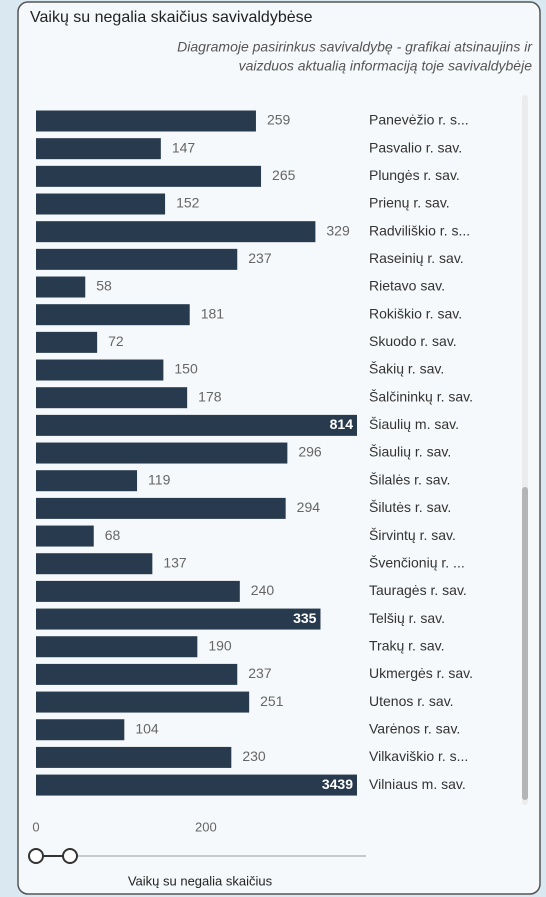 The height and width of the screenshot is (897, 546). What do you see at coordinates (417, 784) in the screenshot?
I see `y-tick-label: Vilniaus m. sav.` at bounding box center [417, 784].